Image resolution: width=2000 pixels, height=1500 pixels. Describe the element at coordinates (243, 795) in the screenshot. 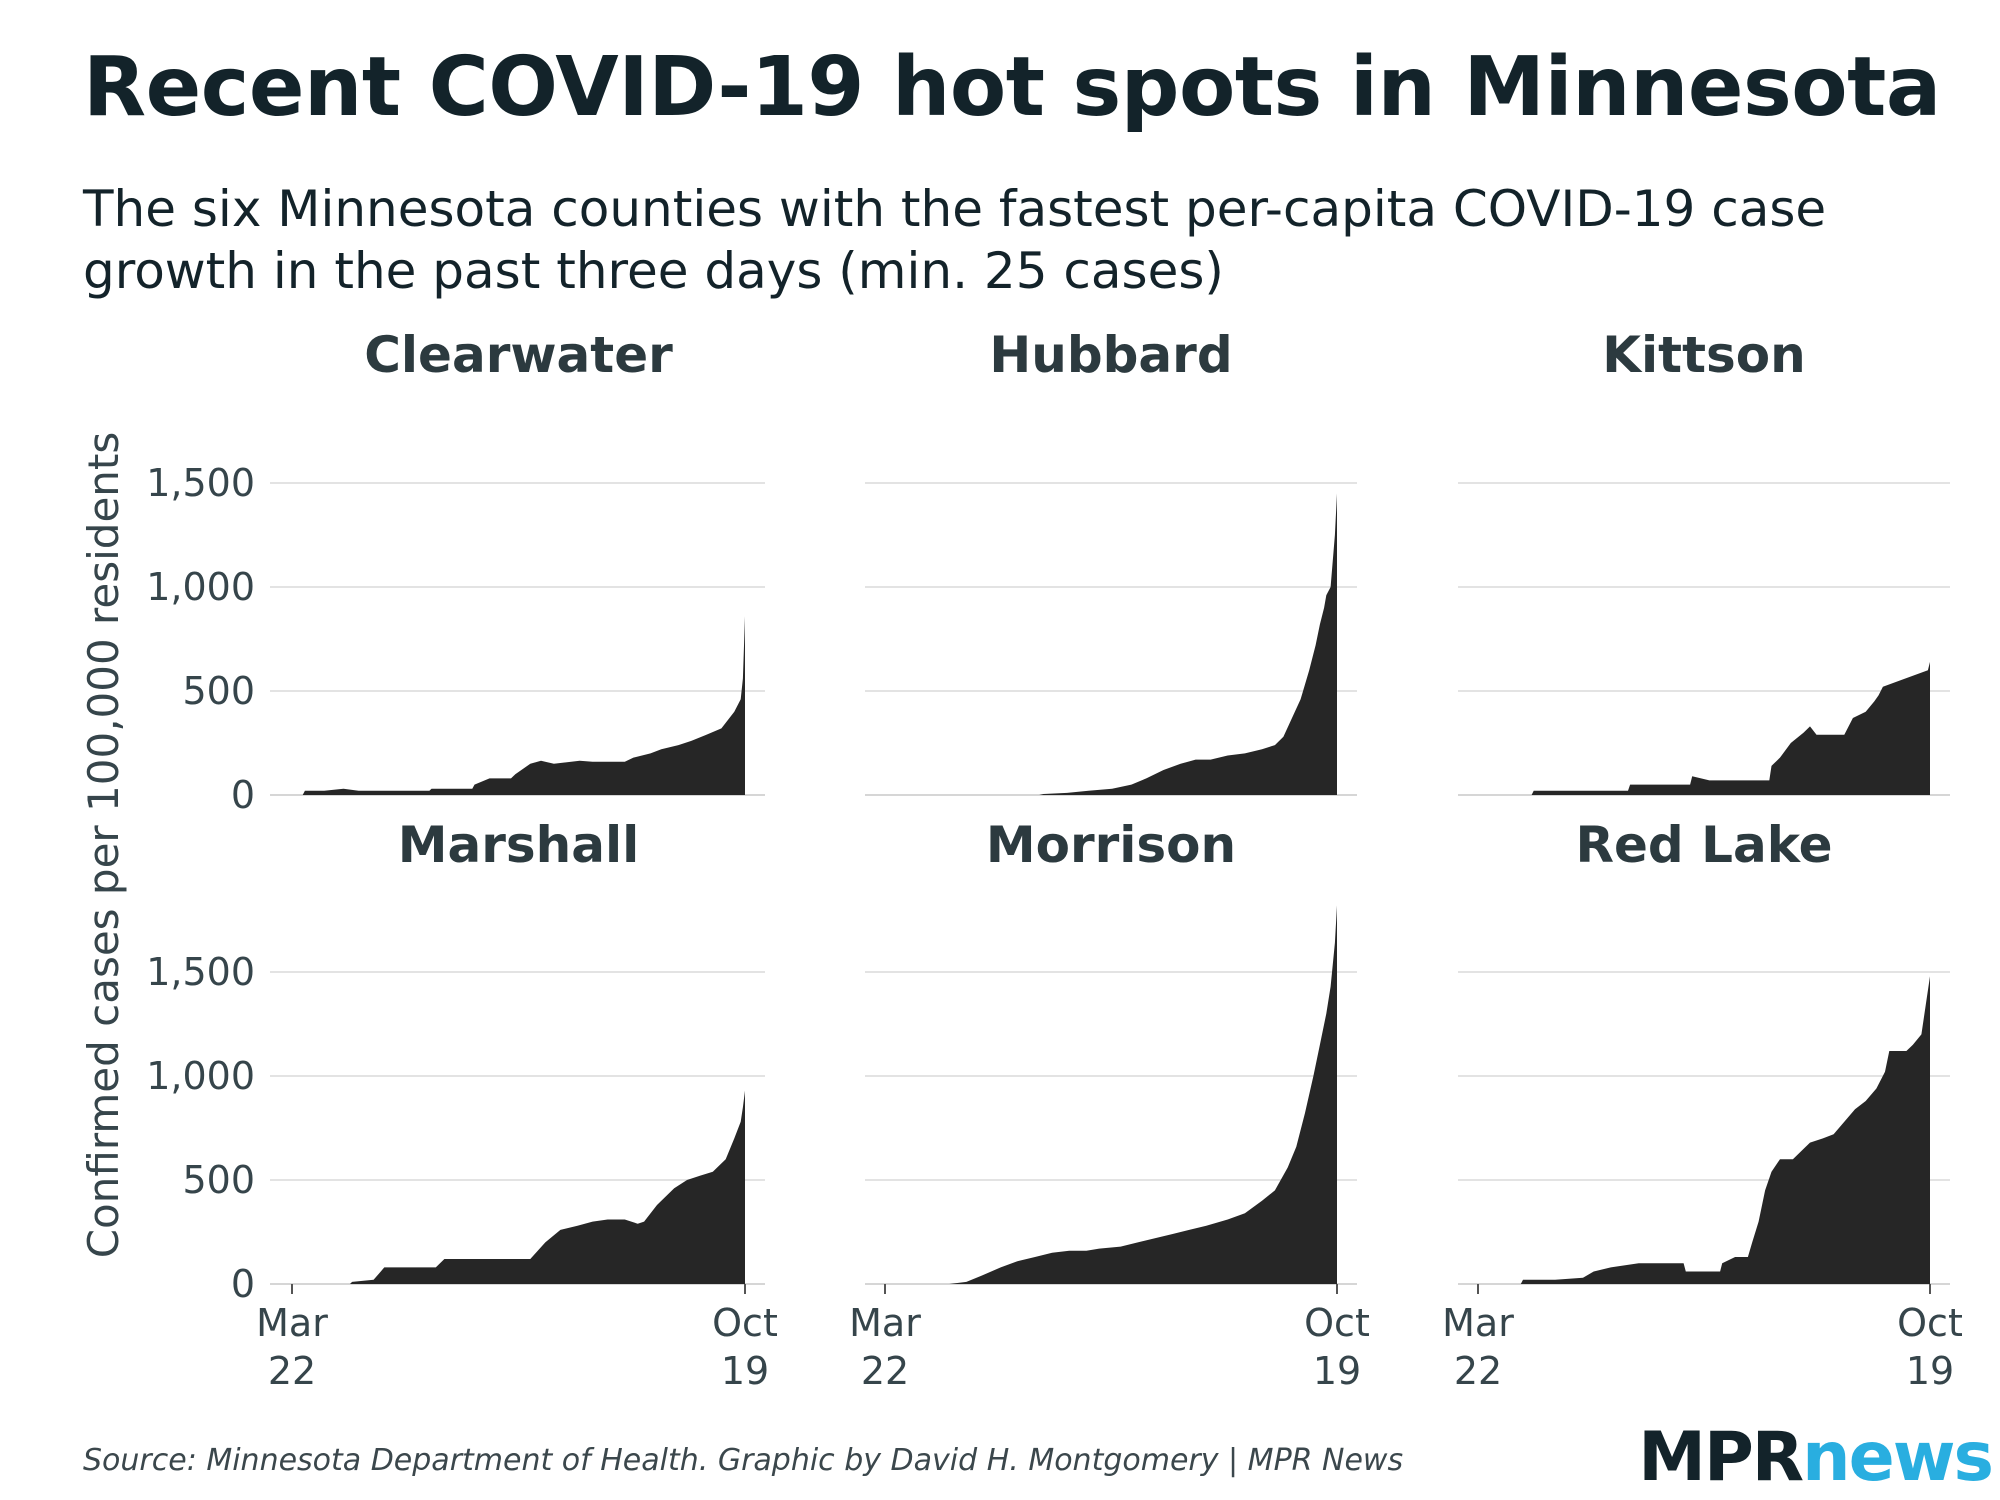

I see `y-tick-label-1-0: 0` at that location.